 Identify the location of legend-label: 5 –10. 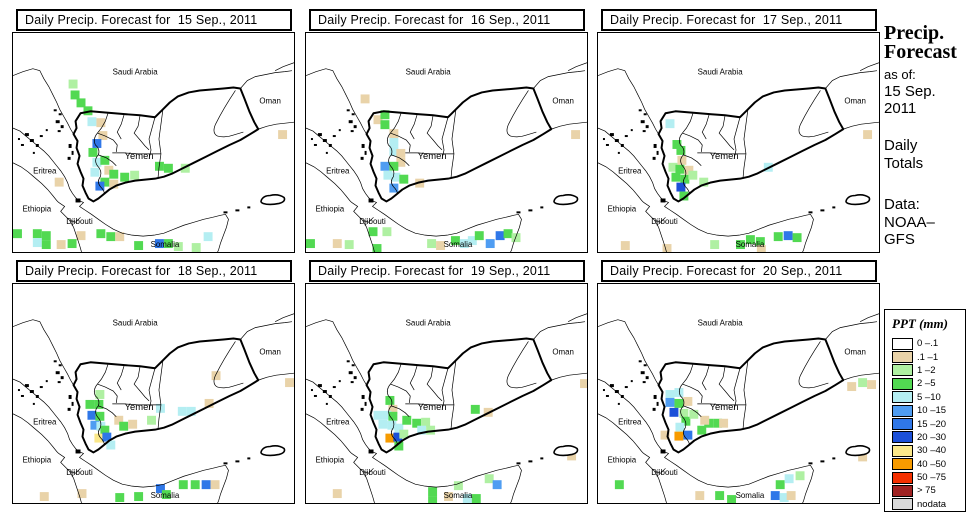
(929, 397).